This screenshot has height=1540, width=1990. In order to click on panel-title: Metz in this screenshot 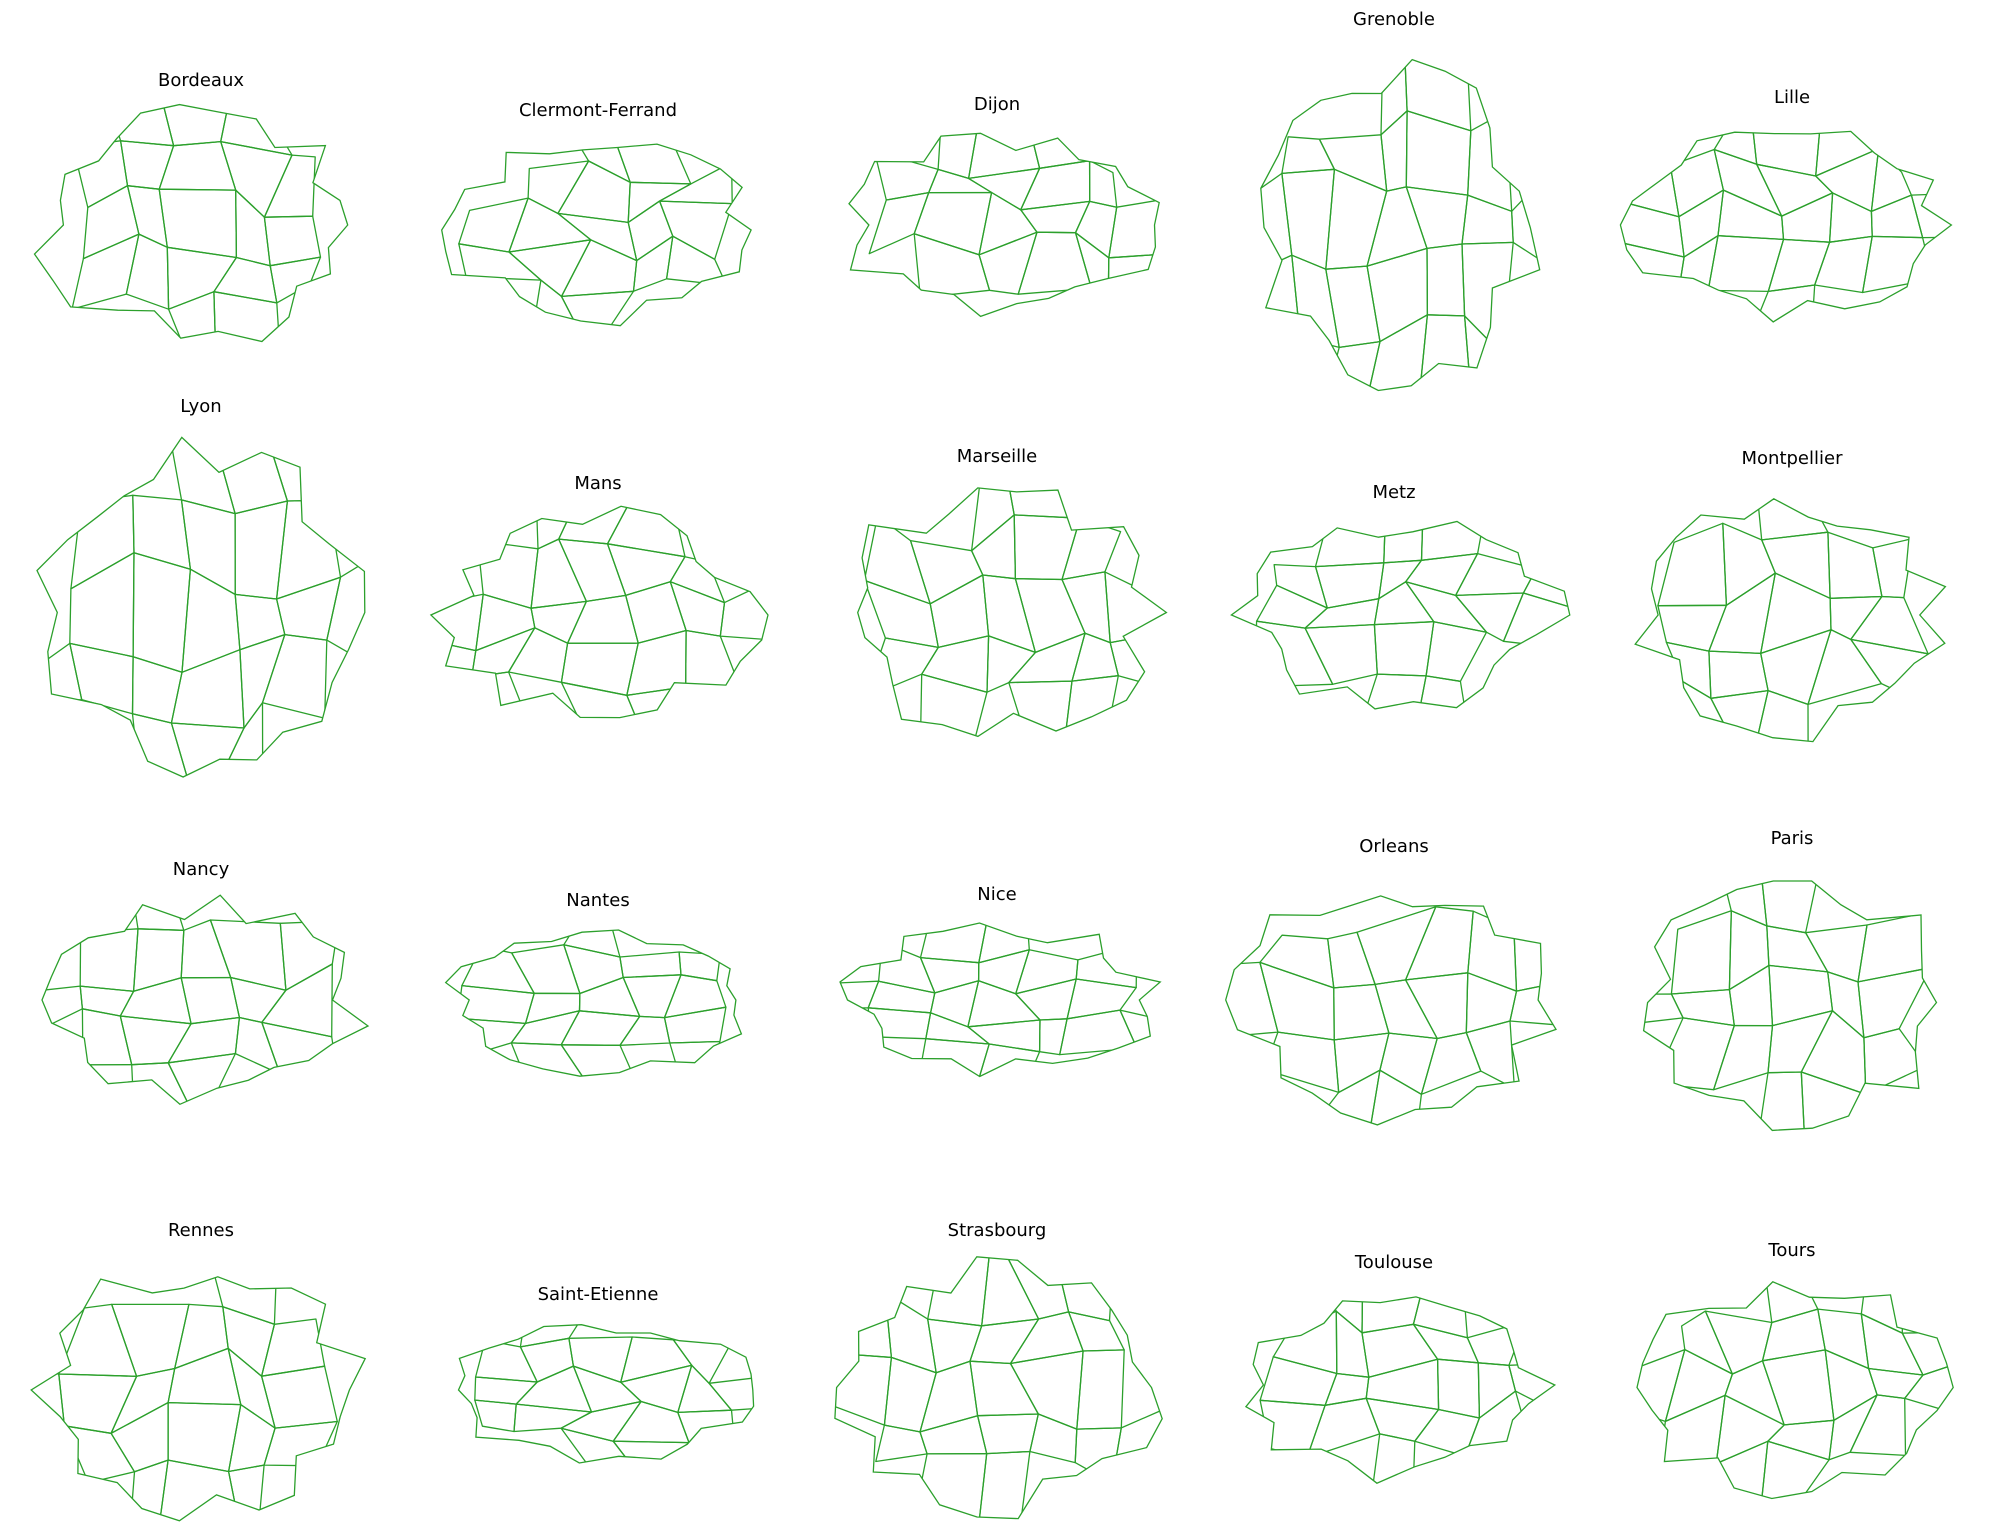, I will do `click(1393, 492)`.